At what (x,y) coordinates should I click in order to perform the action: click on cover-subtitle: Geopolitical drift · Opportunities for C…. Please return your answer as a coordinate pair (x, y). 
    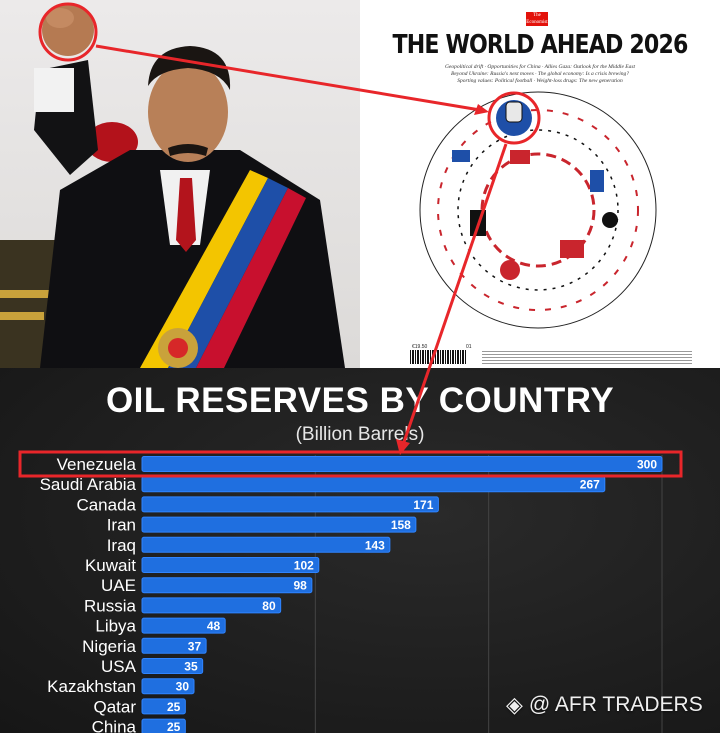
    Looking at the image, I should click on (540, 74).